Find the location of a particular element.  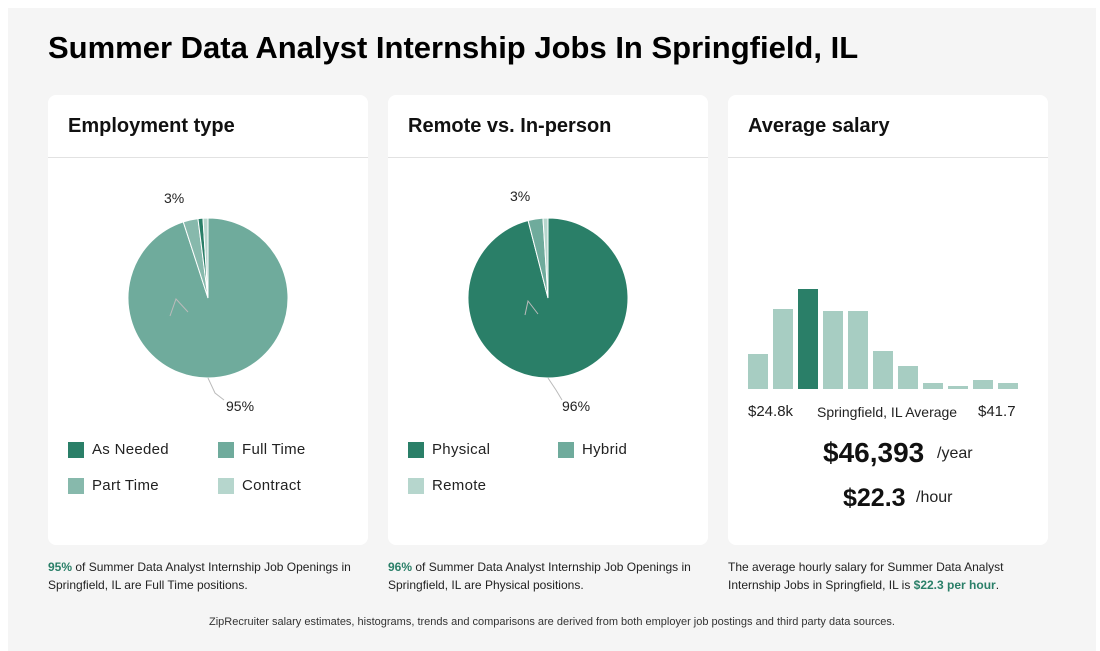

employment-slice-contract is located at coordinates (205, 258).